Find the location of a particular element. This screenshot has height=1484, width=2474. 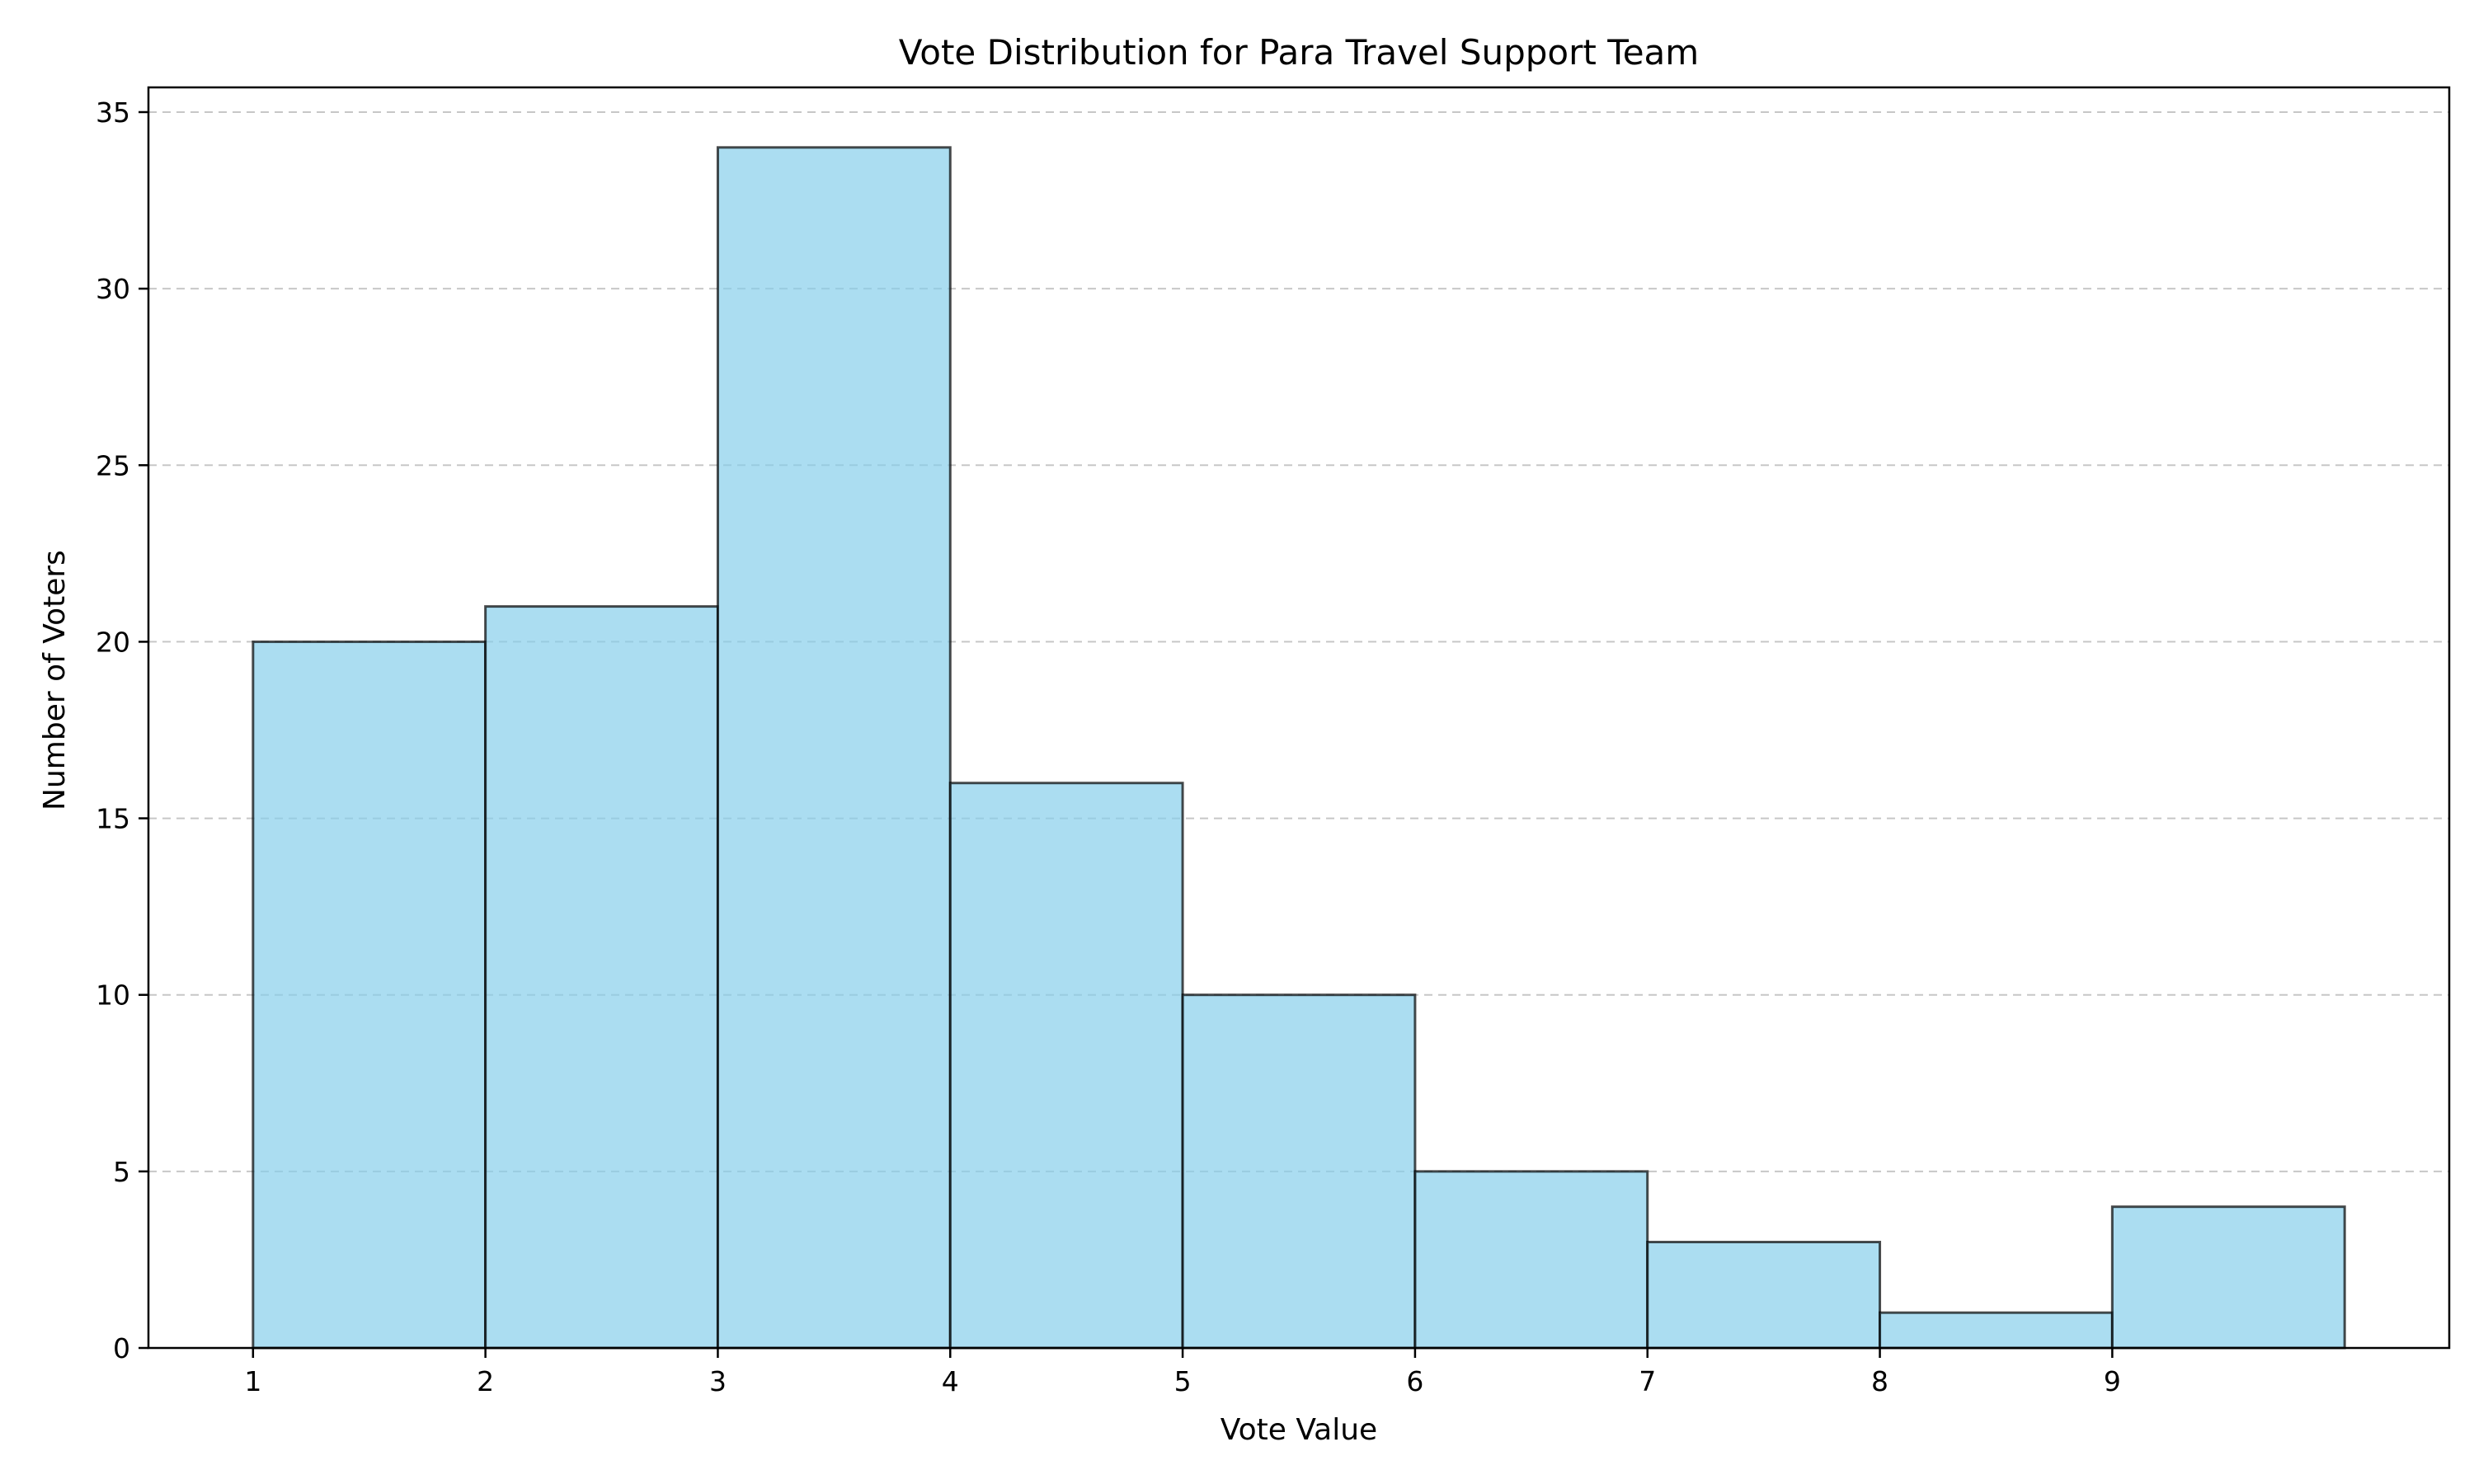

y-tick-label-10: 10 is located at coordinates (113, 996).